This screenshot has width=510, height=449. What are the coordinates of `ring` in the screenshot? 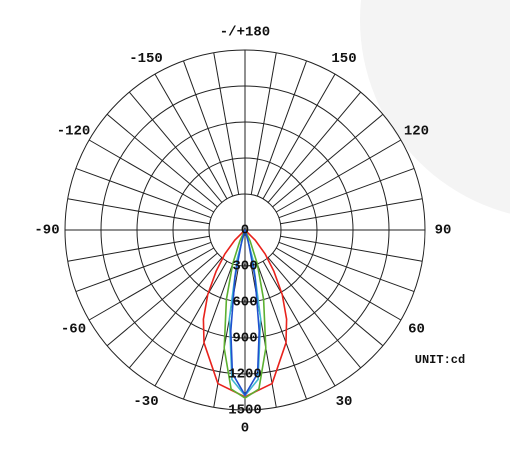 It's located at (245, 230).